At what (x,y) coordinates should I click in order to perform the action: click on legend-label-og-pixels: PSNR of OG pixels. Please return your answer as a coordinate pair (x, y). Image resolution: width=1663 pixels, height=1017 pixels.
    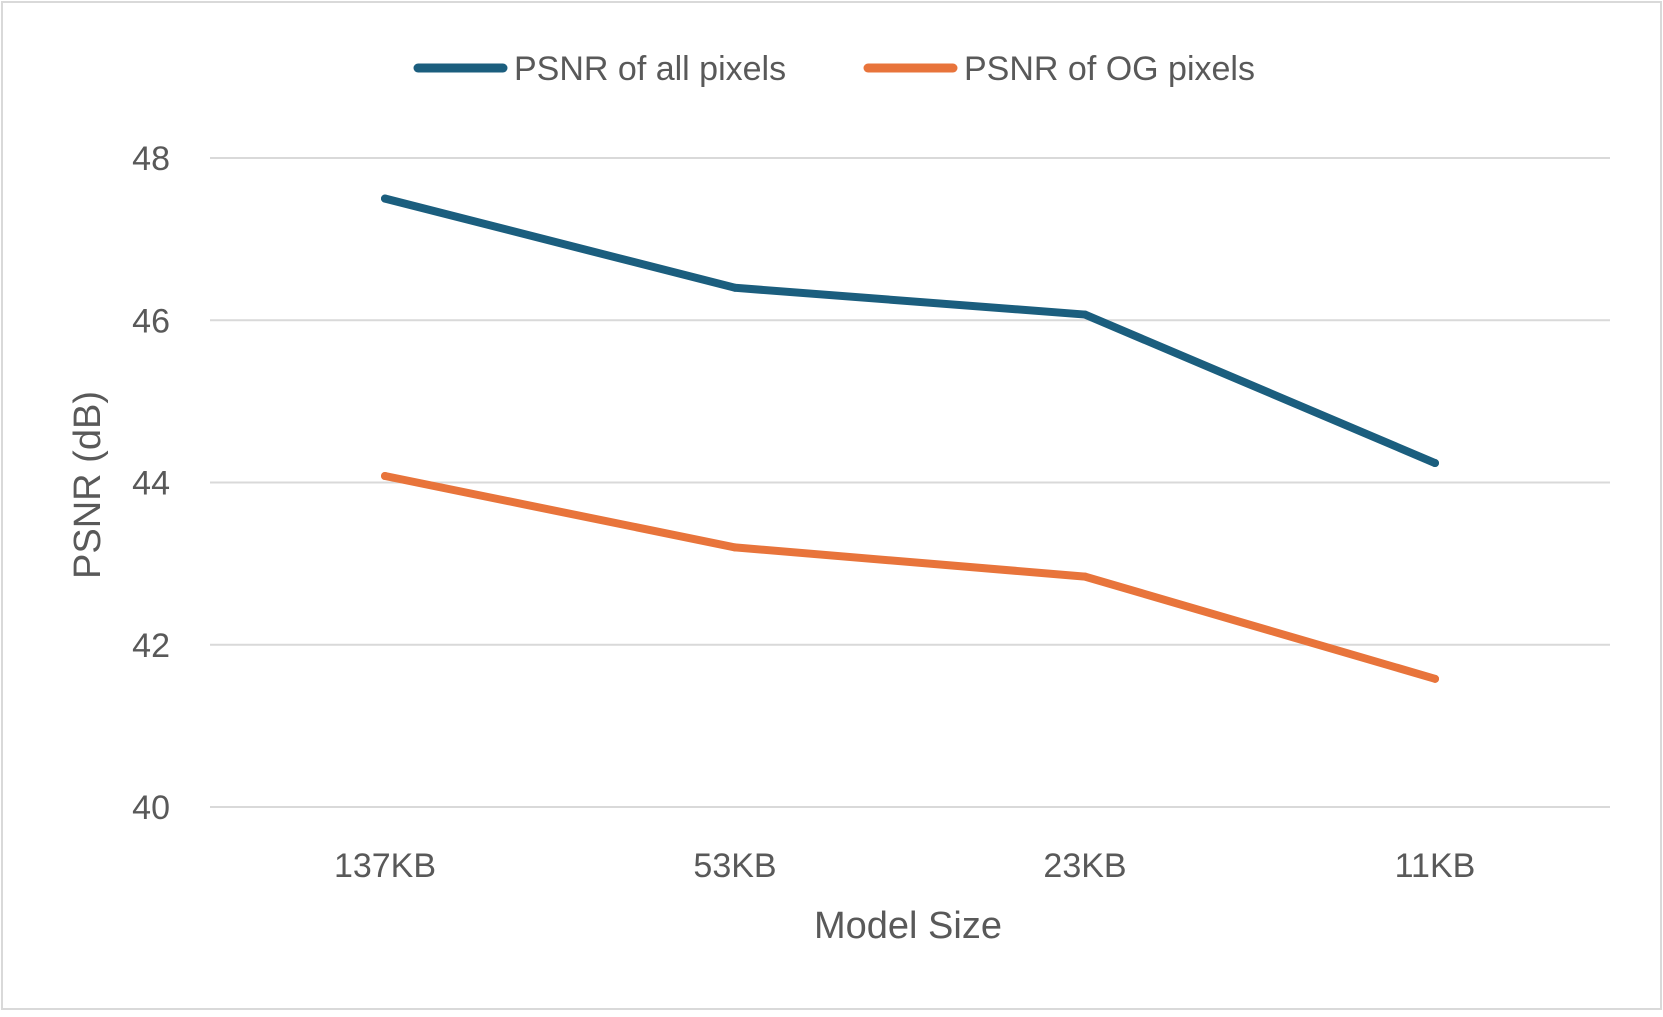
    Looking at the image, I should click on (1109, 69).